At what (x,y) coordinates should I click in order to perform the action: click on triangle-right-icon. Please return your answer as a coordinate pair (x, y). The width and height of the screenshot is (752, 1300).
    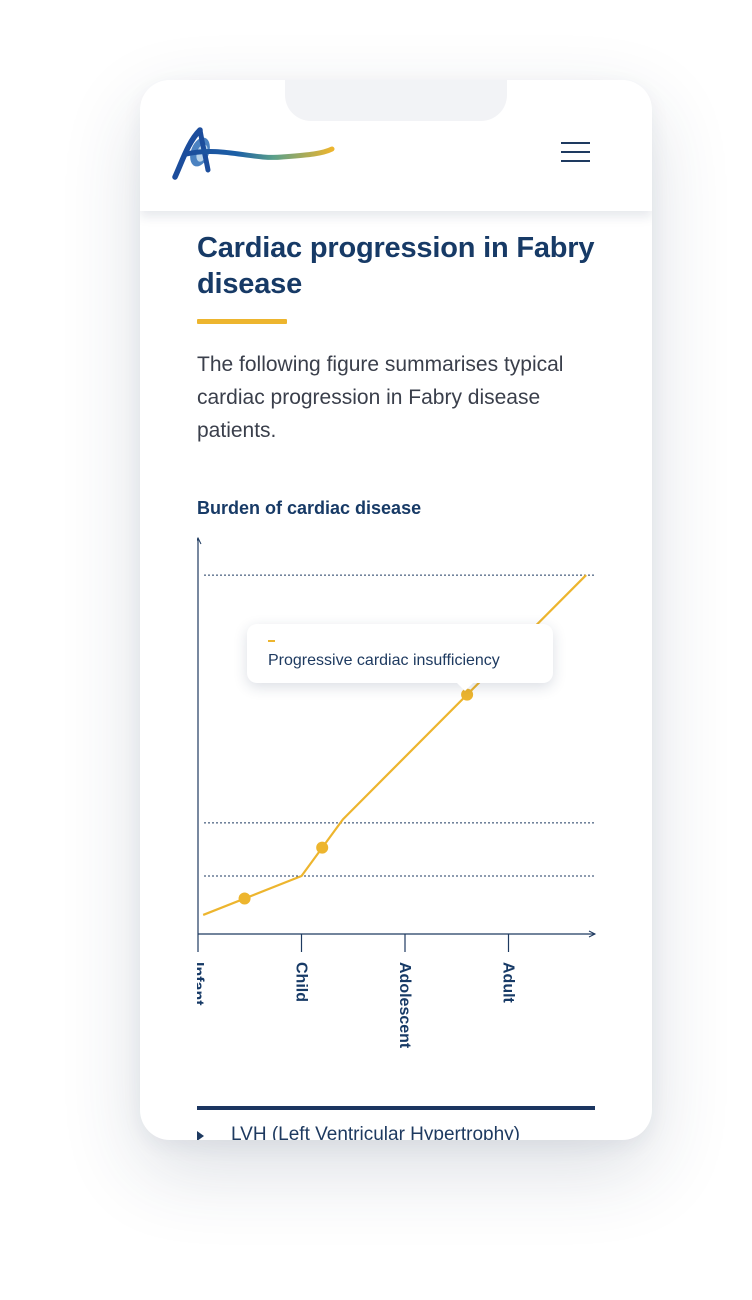
    Looking at the image, I should click on (200, 1135).